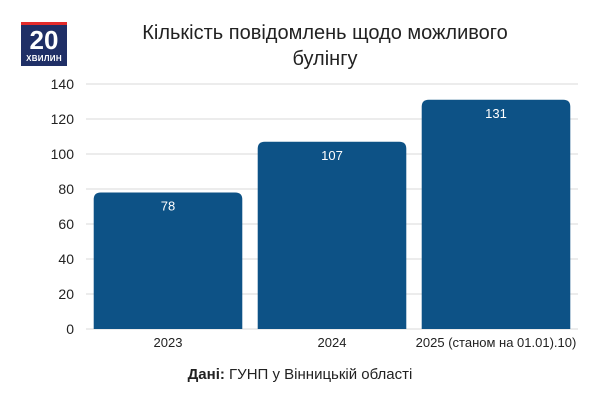  What do you see at coordinates (63, 206) in the screenshot?
I see `y-axis-ticks: 0 20 40 60 80 100 120 140` at bounding box center [63, 206].